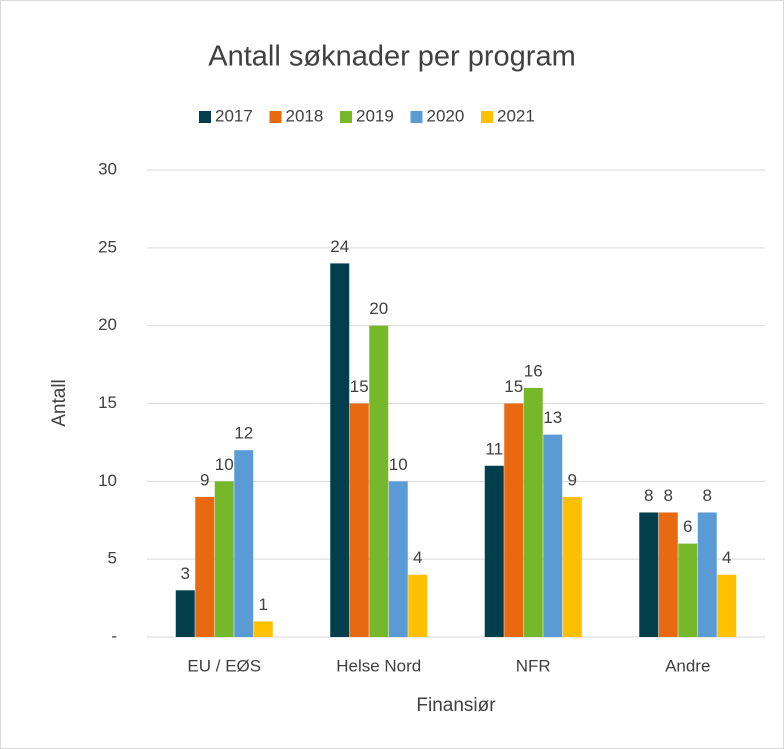 This screenshot has width=784, height=749. I want to click on data-label: 12, so click(243, 433).